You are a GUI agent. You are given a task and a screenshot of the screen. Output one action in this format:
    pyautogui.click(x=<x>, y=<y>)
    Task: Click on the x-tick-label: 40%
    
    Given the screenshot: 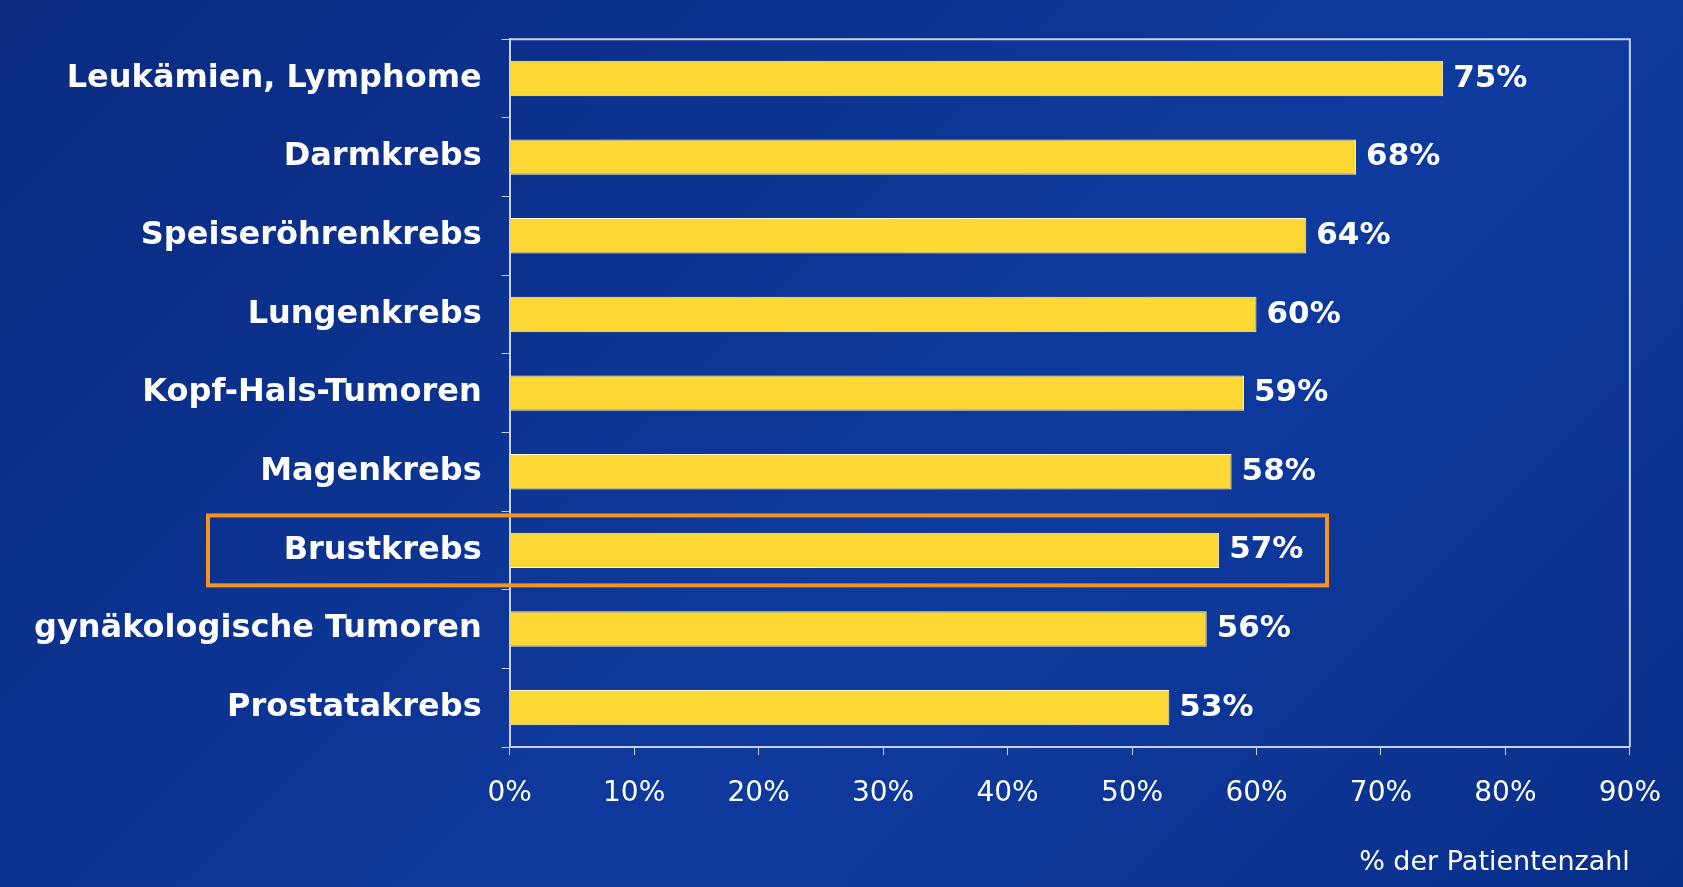 What is the action you would take?
    pyautogui.click(x=1007, y=792)
    